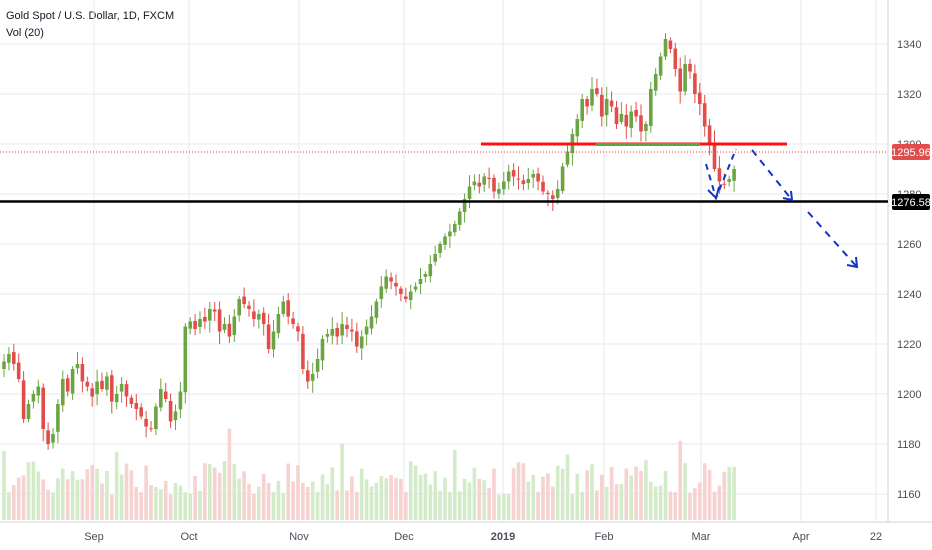 Image resolution: width=932 pixels, height=550 pixels. Describe the element at coordinates (911, 177) in the screenshot. I see `price-labels: 1295.96 1276.58` at that location.